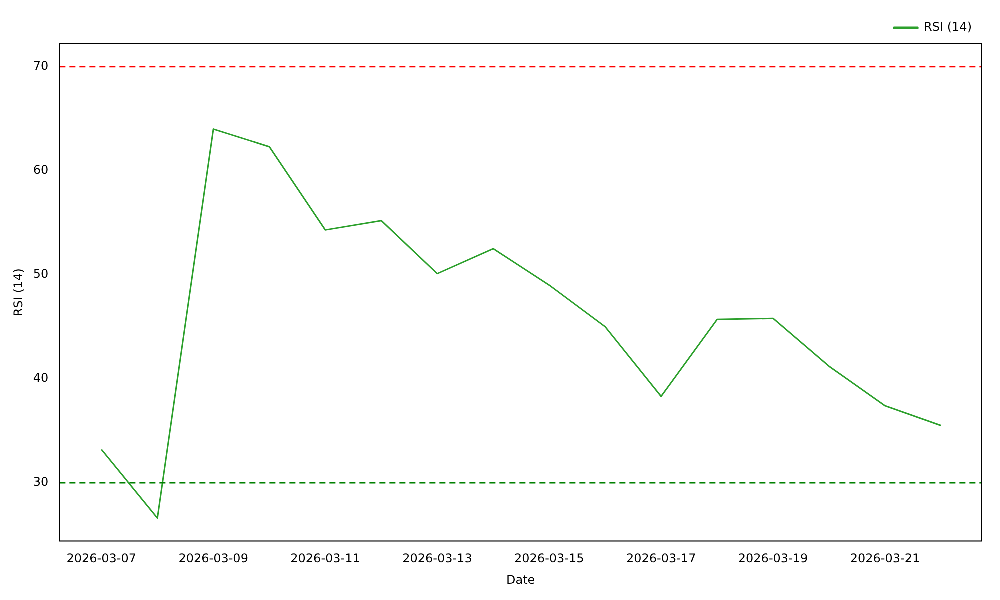  Describe the element at coordinates (41, 66) in the screenshot. I see `y-tick-label: 70` at that location.